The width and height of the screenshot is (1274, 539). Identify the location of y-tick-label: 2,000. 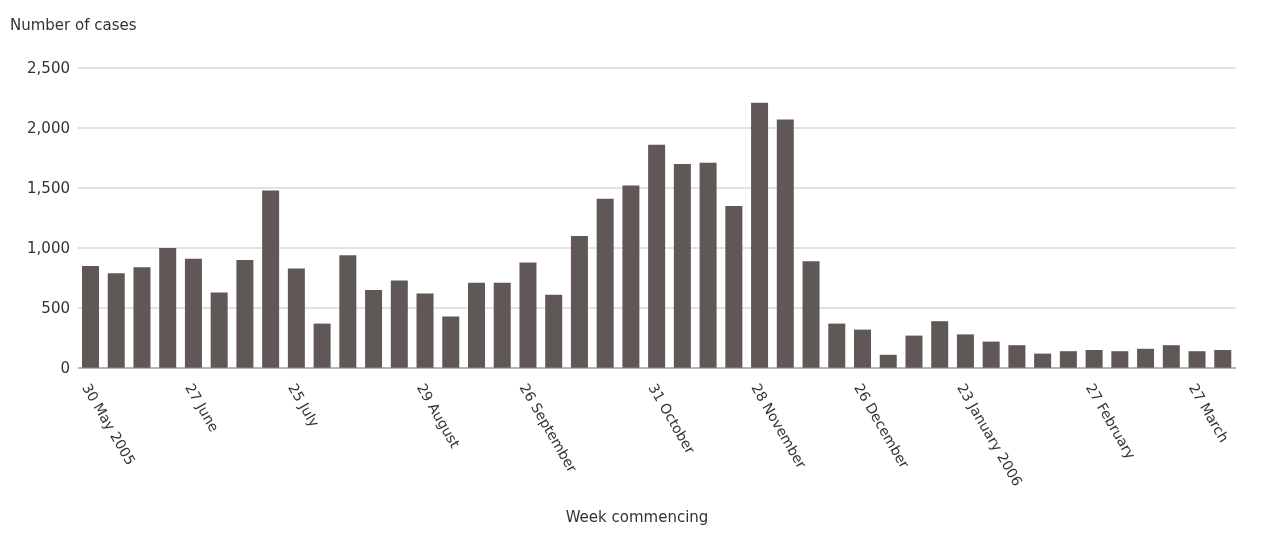
(48, 128).